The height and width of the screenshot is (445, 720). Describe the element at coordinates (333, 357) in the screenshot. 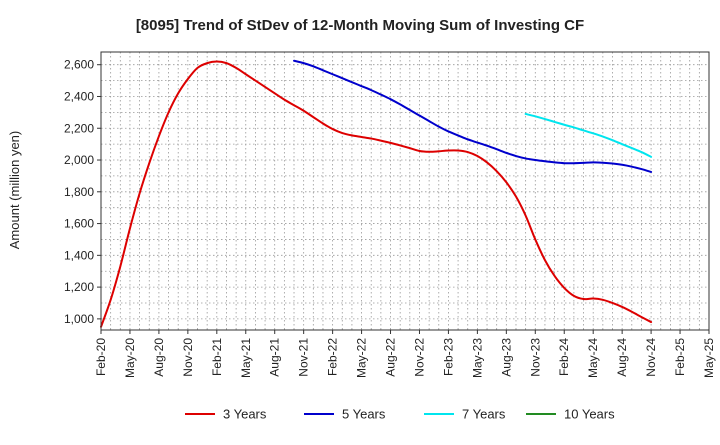

I see `x-tick-label: Feb-22` at that location.